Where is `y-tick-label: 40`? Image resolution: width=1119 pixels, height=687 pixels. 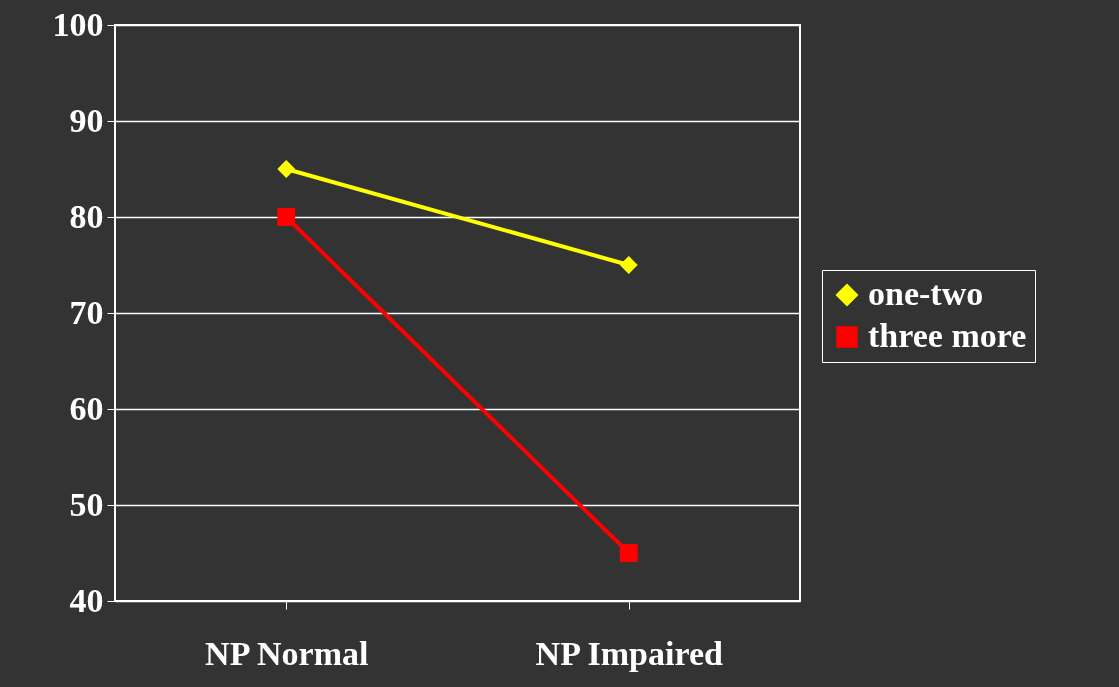
y-tick-label: 40 is located at coordinates (86, 600).